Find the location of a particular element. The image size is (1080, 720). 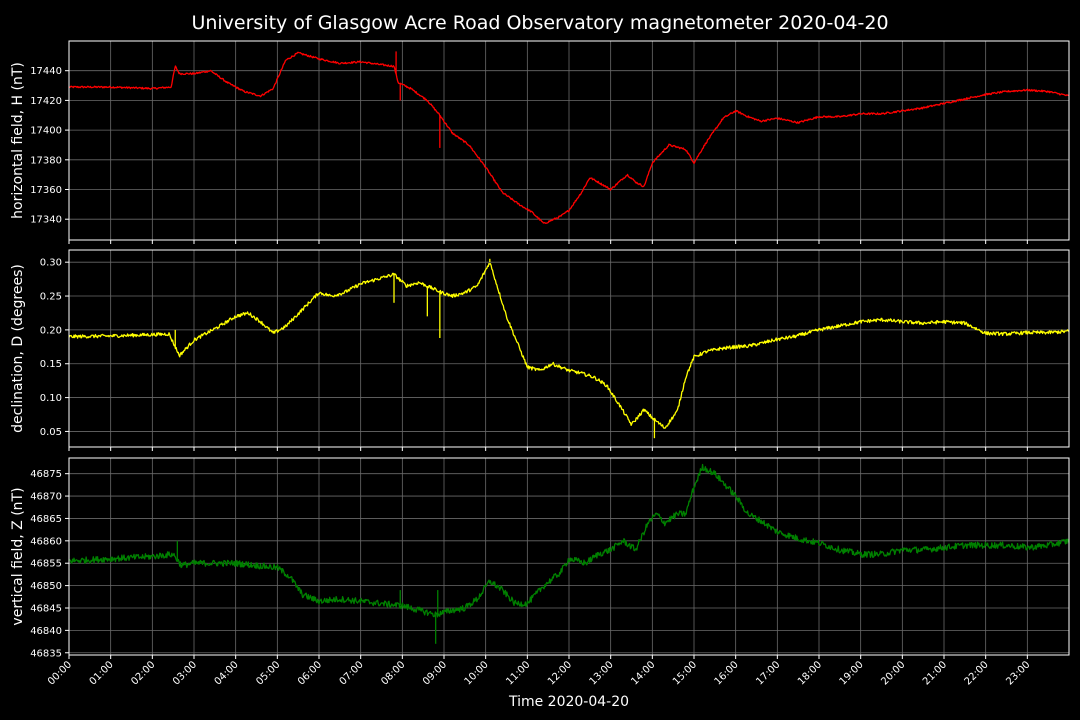

y-tick-label: 46840 is located at coordinates (46, 631).